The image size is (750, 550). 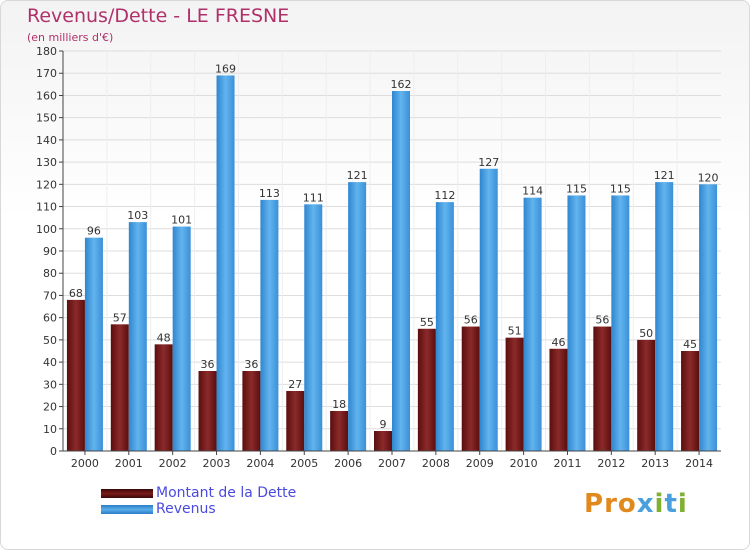 What do you see at coordinates (480, 463) in the screenshot?
I see `x-tick-label: 2009` at bounding box center [480, 463].